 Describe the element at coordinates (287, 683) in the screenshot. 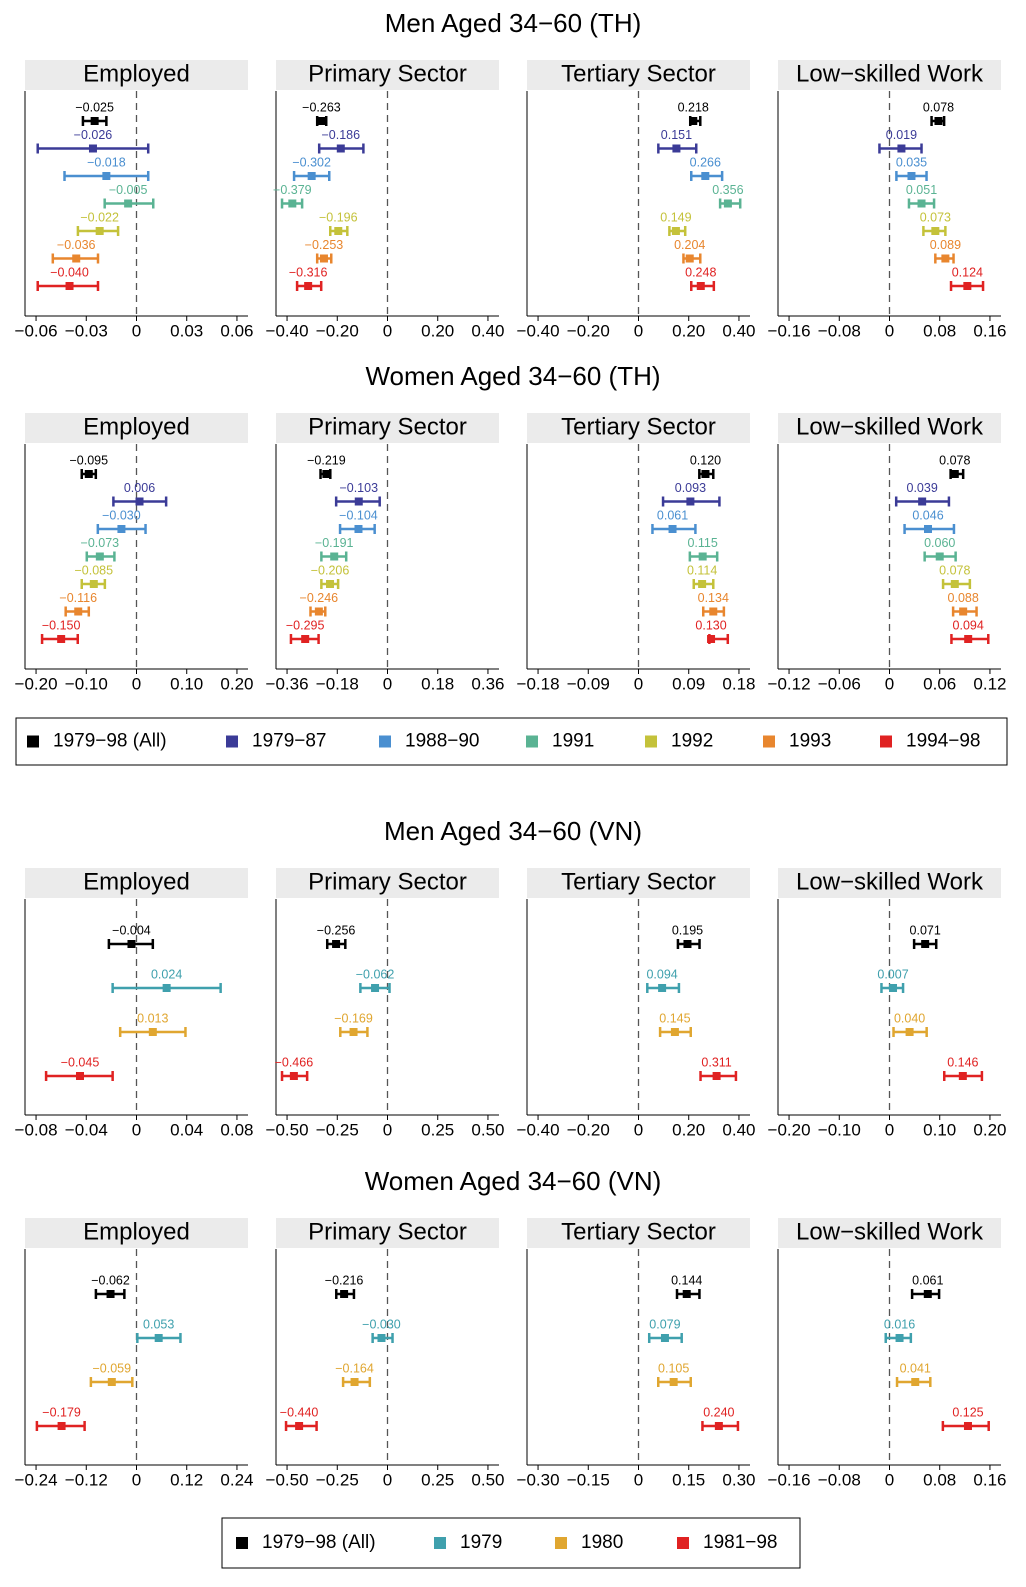

I see `x-tick-label: −0.36` at that location.